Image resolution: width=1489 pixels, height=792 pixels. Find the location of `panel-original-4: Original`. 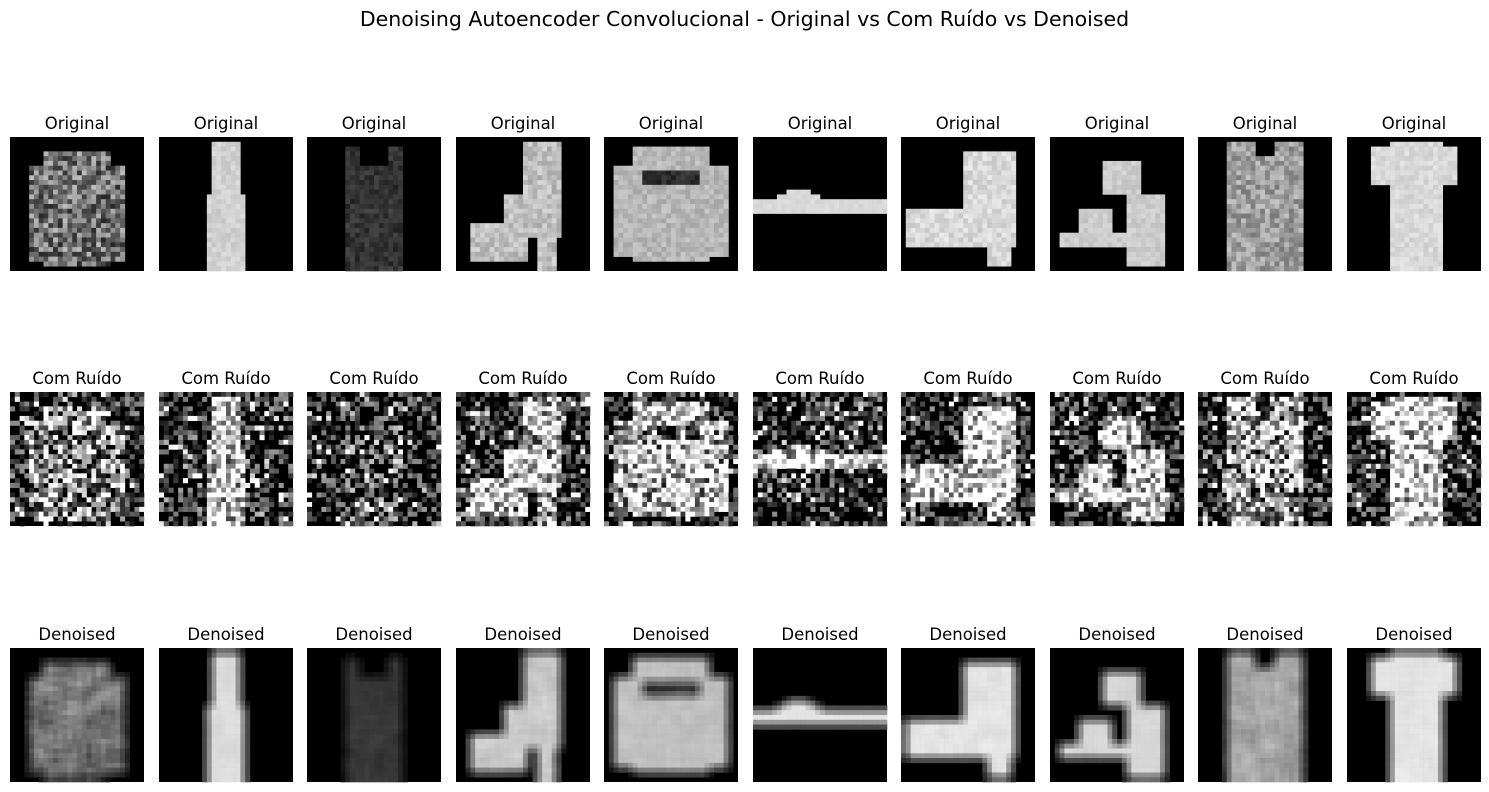

panel-original-4: Original is located at coordinates (523, 193).